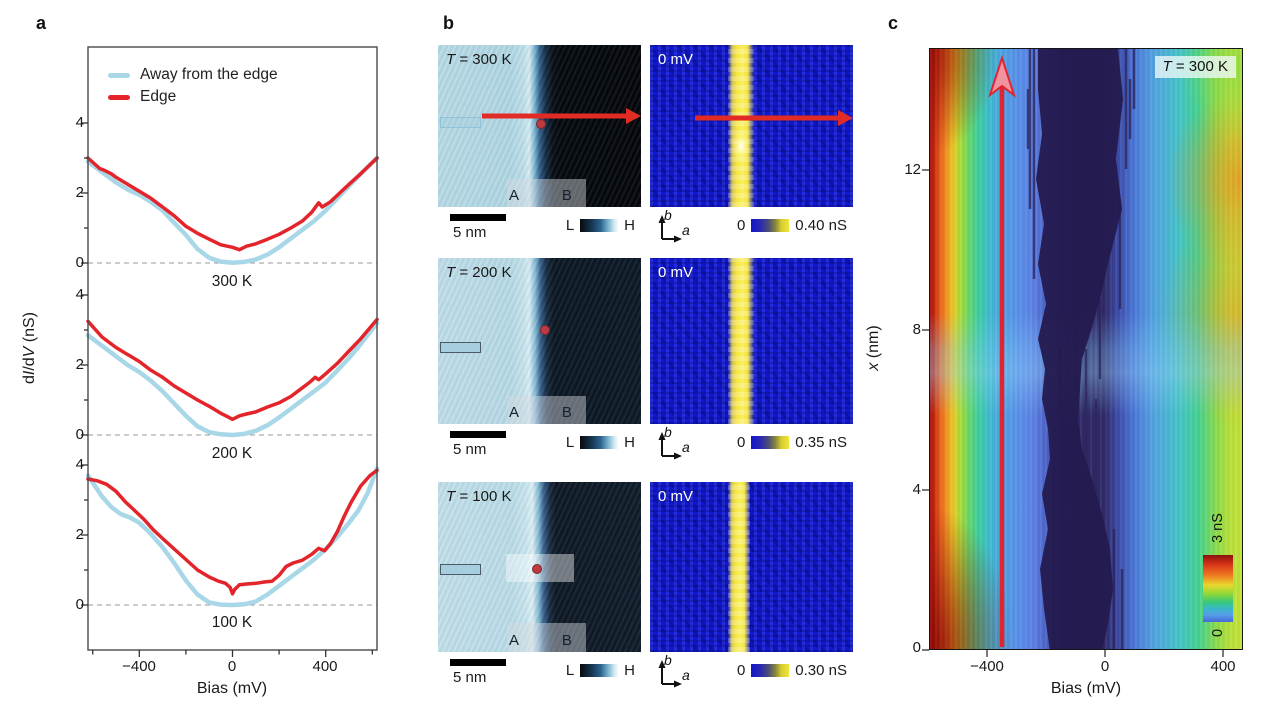 The width and height of the screenshot is (1269, 723). I want to click on legend-label-edge: Edge, so click(158, 96).